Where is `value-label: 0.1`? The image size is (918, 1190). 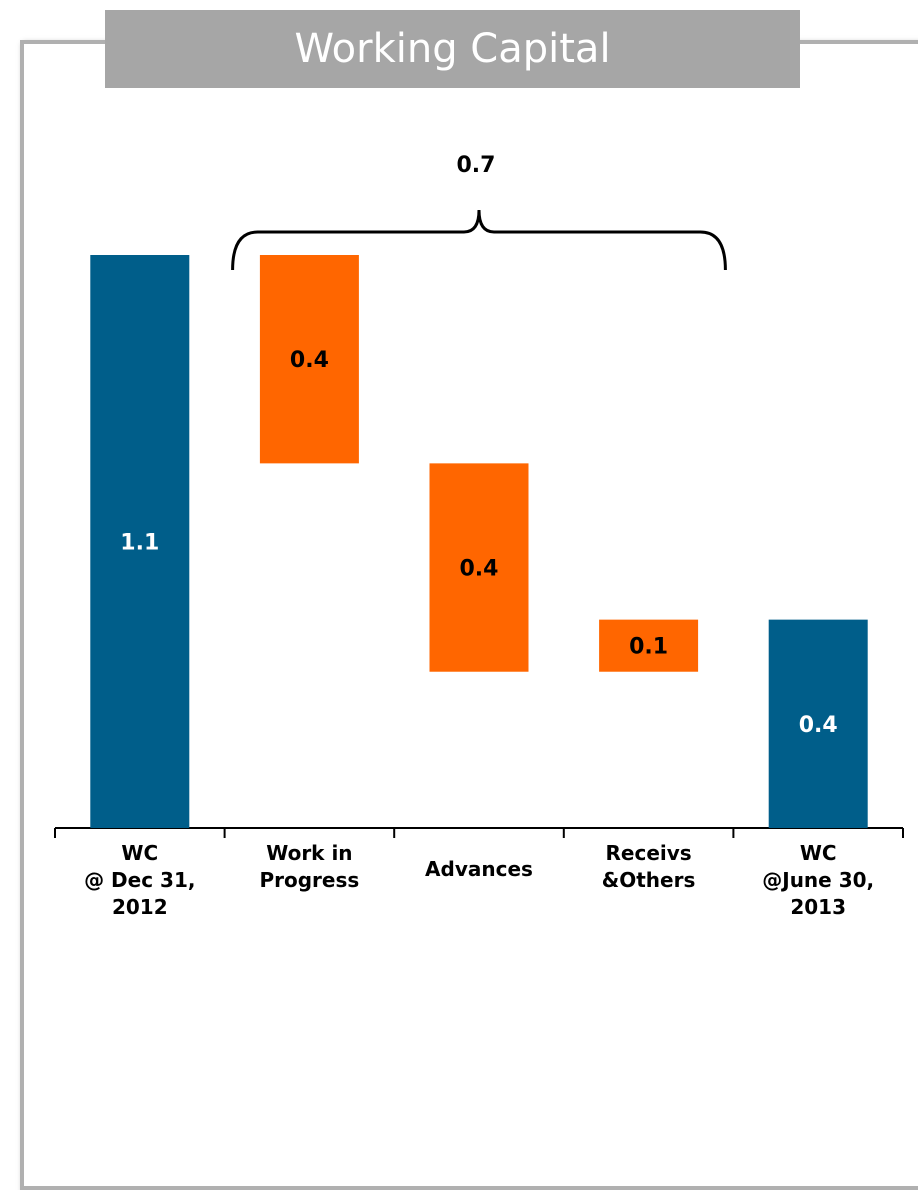
value-label: 0.1 is located at coordinates (648, 647).